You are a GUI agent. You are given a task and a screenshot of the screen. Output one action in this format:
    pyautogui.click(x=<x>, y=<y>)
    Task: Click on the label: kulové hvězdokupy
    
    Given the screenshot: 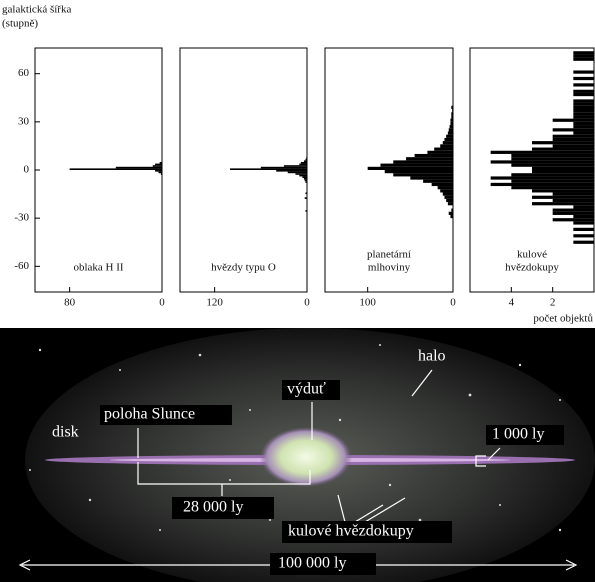 What is the action you would take?
    pyautogui.click(x=351, y=531)
    